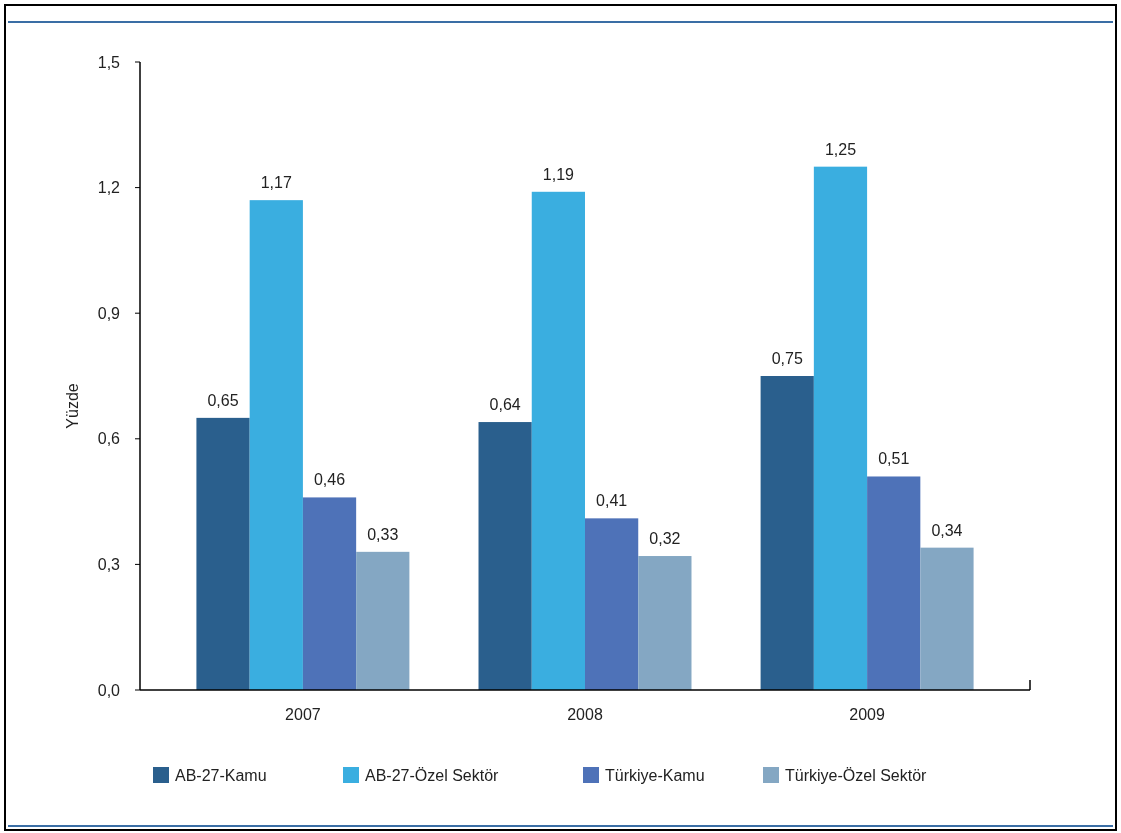 This screenshot has height=833, width=1121. Describe the element at coordinates (109, 439) in the screenshot. I see `y-tick-label: 0,6` at that location.